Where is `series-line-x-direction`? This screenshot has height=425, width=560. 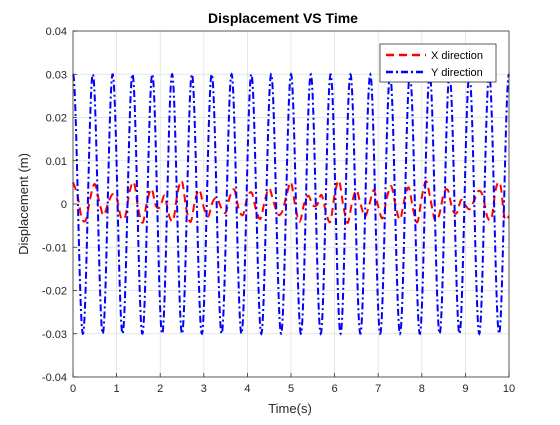
series-line-x-direction is located at coordinates (291, 202).